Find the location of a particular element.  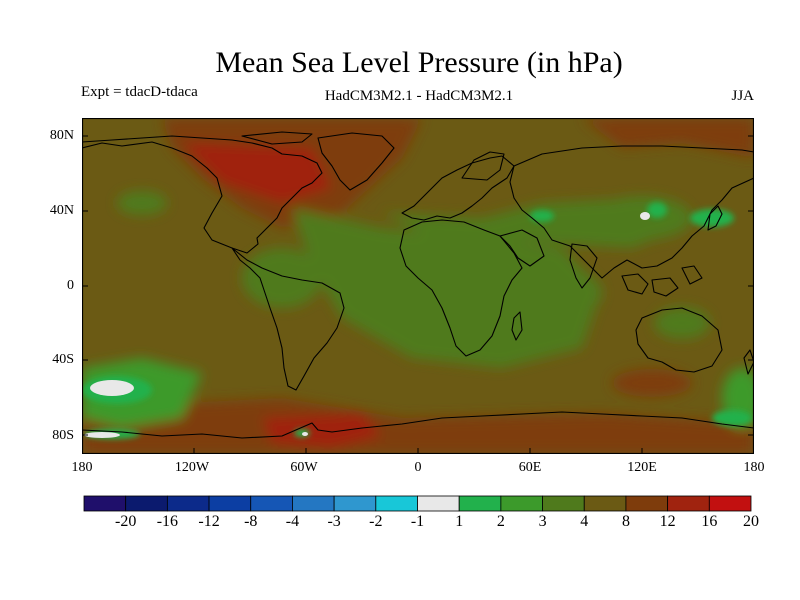

lon-label-180e: 180 is located at coordinates (754, 468).